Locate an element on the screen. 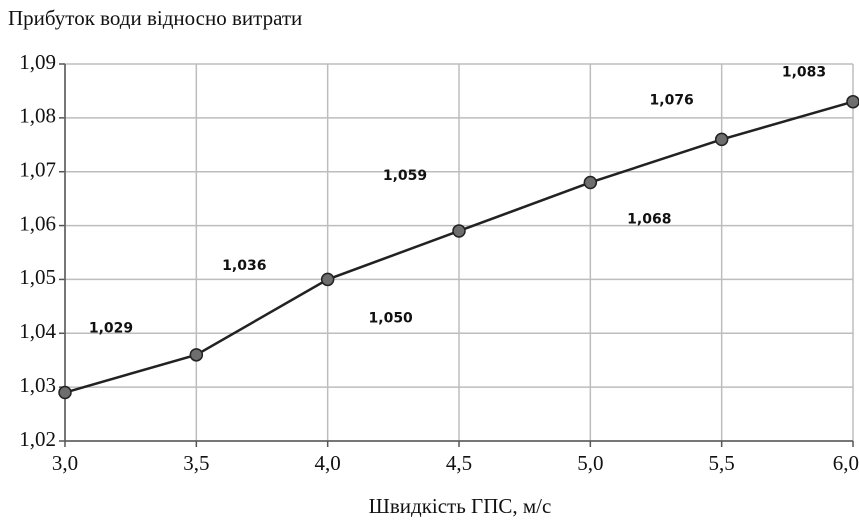 This screenshot has height=521, width=859. y-tick-label: 1,02 is located at coordinates (37, 439).